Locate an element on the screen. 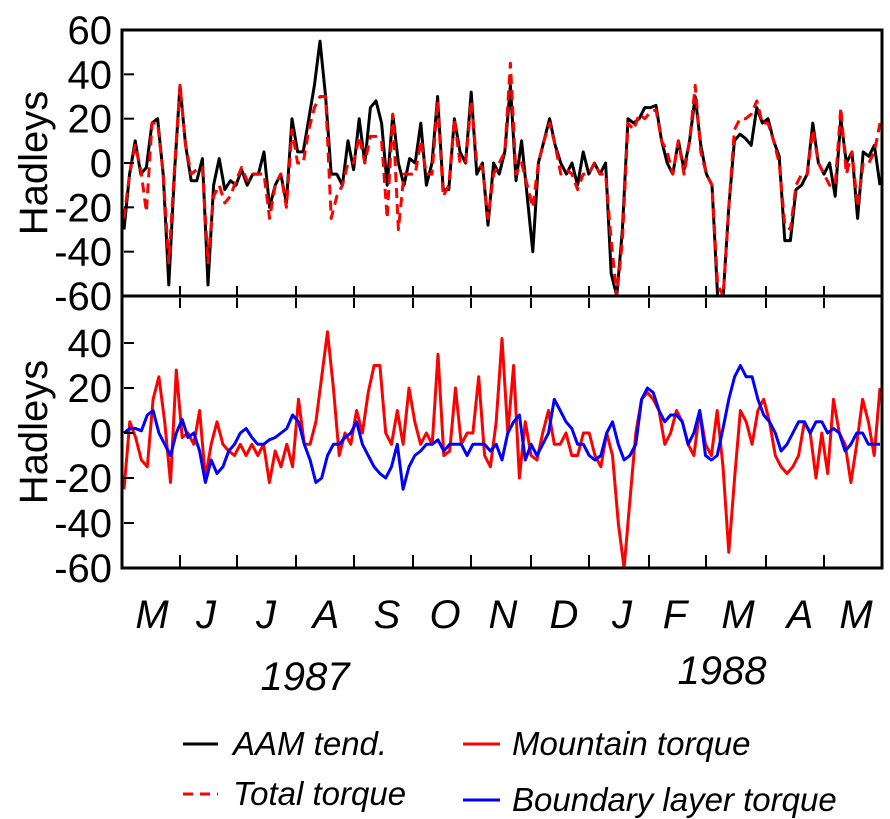 Image resolution: width=890 pixels, height=819 pixels. month-label: S is located at coordinates (387, 615).